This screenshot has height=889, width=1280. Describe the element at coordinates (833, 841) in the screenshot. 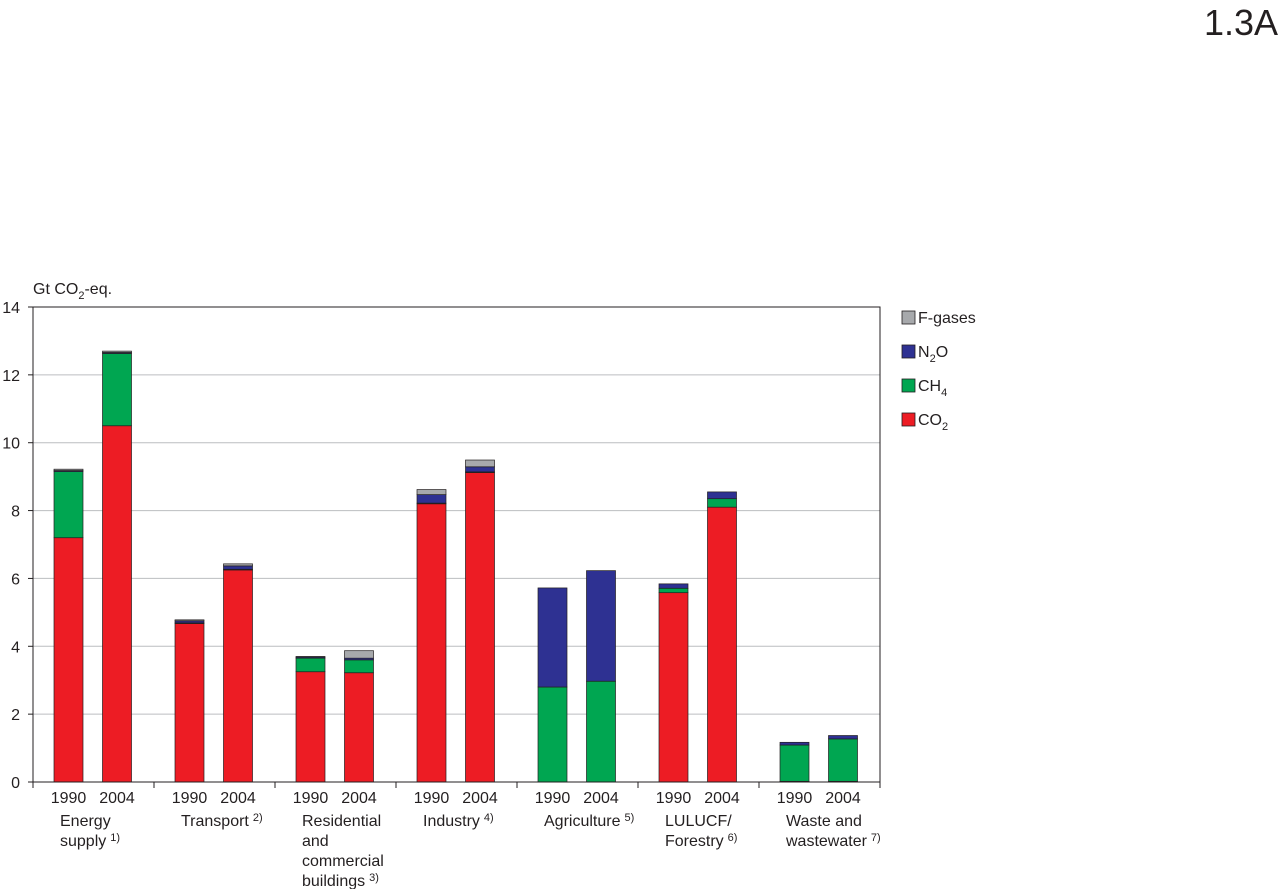

I see `category-label: wastewater 7)` at that location.